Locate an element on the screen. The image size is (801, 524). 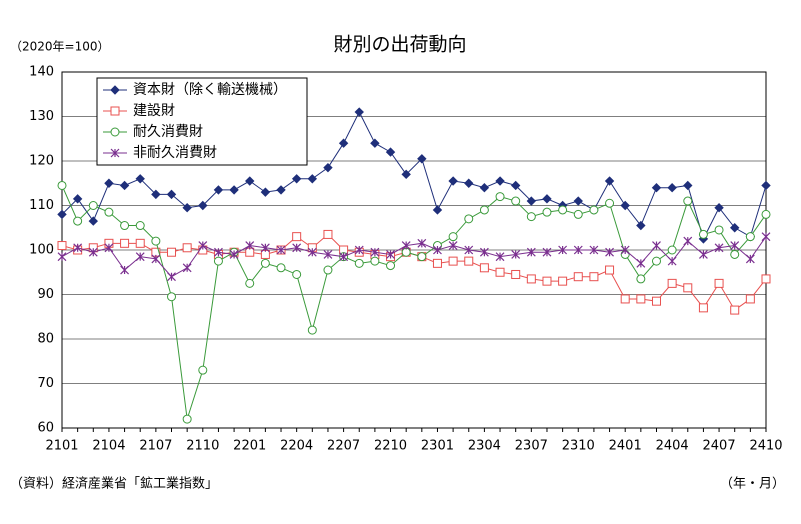
legend-label: 耐久消費財 is located at coordinates (168, 132).